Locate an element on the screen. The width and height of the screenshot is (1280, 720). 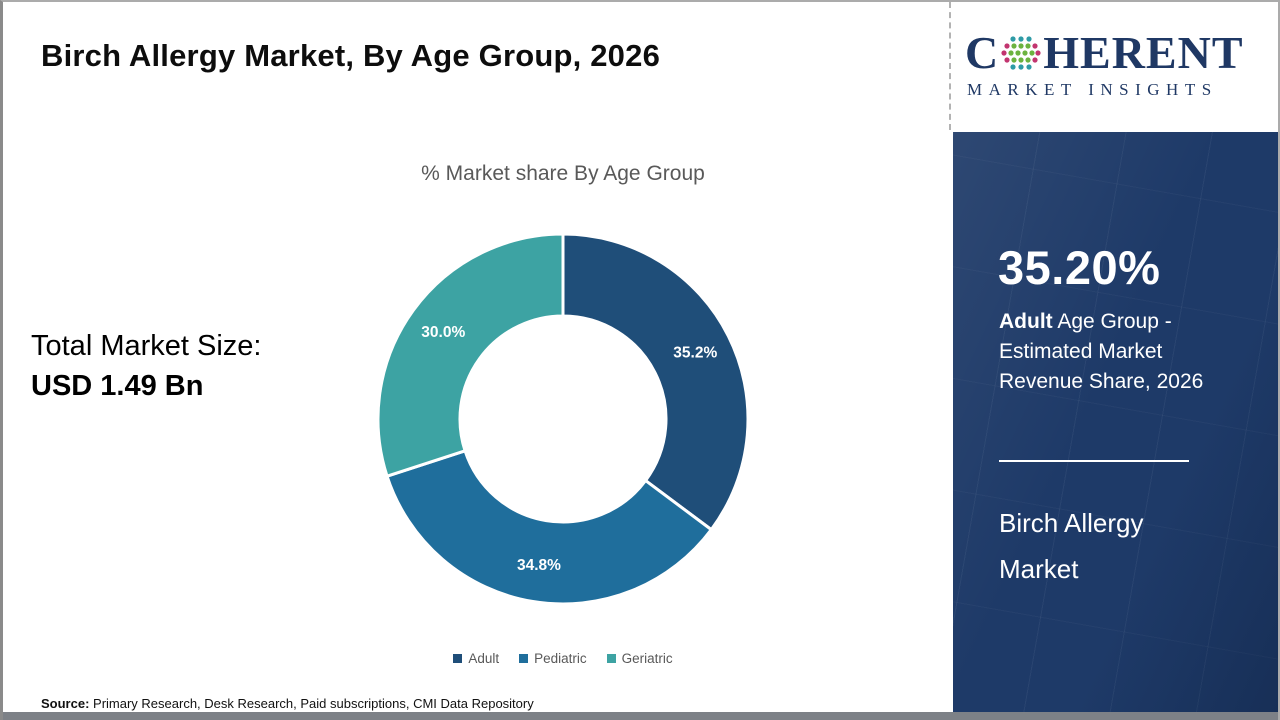
legend-label-pediatric: Pediatric is located at coordinates (560, 658).